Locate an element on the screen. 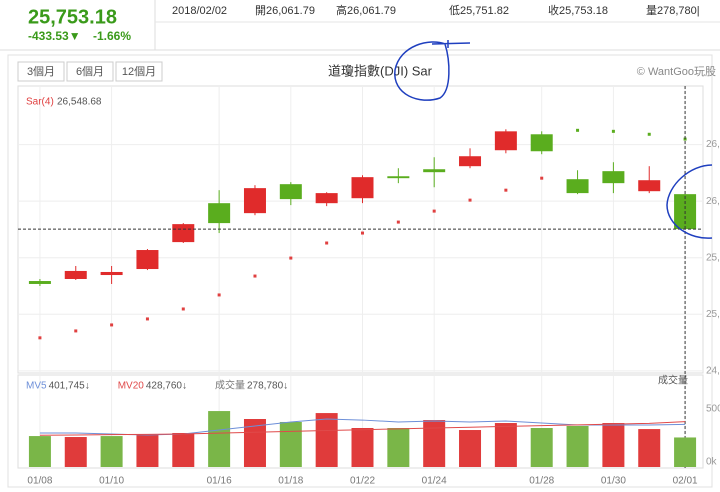  legend-value: 278,780↓ is located at coordinates (267, 386).